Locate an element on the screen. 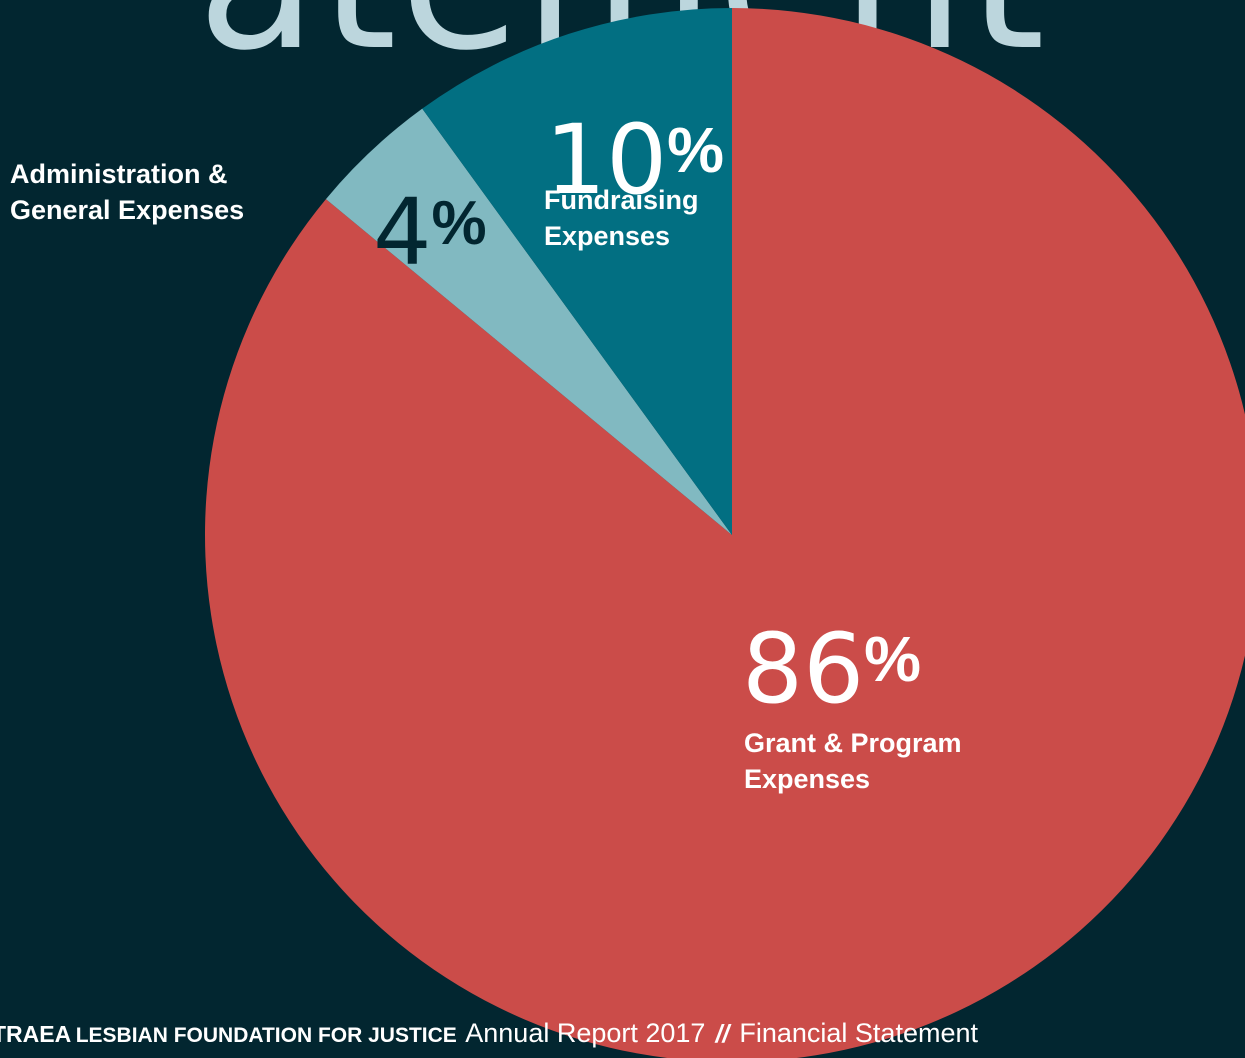  pie-slice-administration-and-general-expenses is located at coordinates (528, 321).